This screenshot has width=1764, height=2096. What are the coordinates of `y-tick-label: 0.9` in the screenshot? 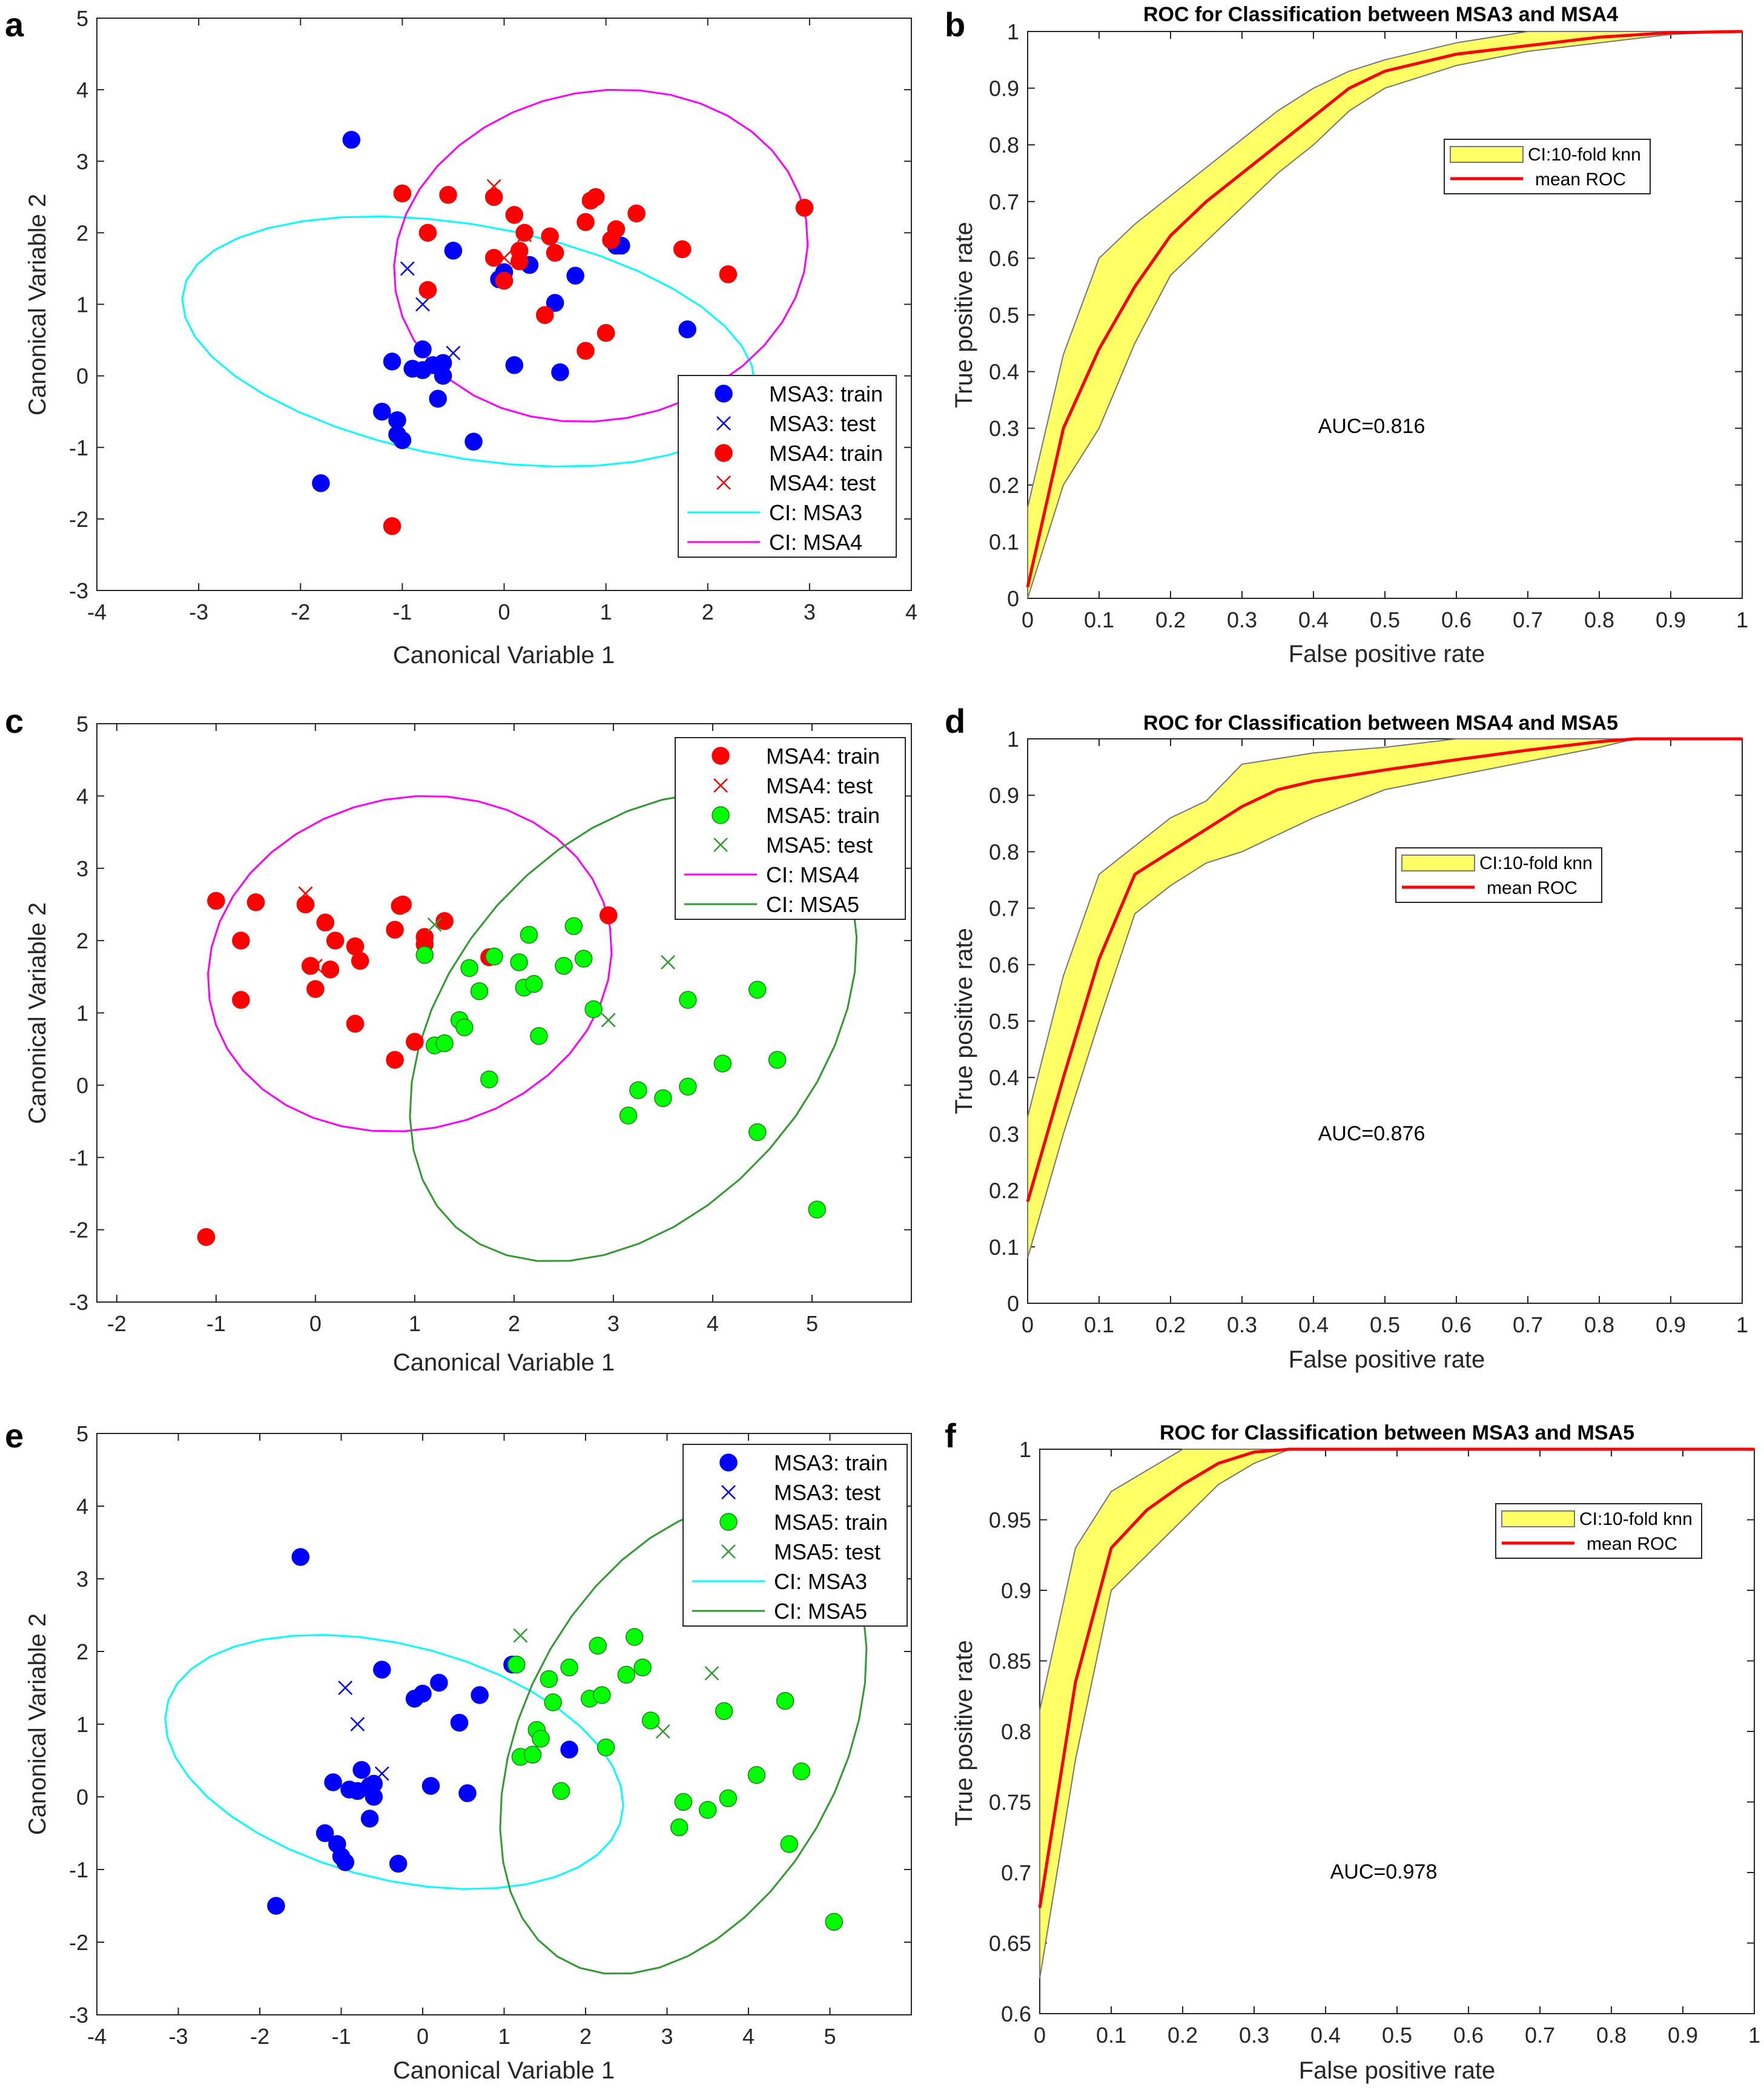 It's located at (1004, 795).